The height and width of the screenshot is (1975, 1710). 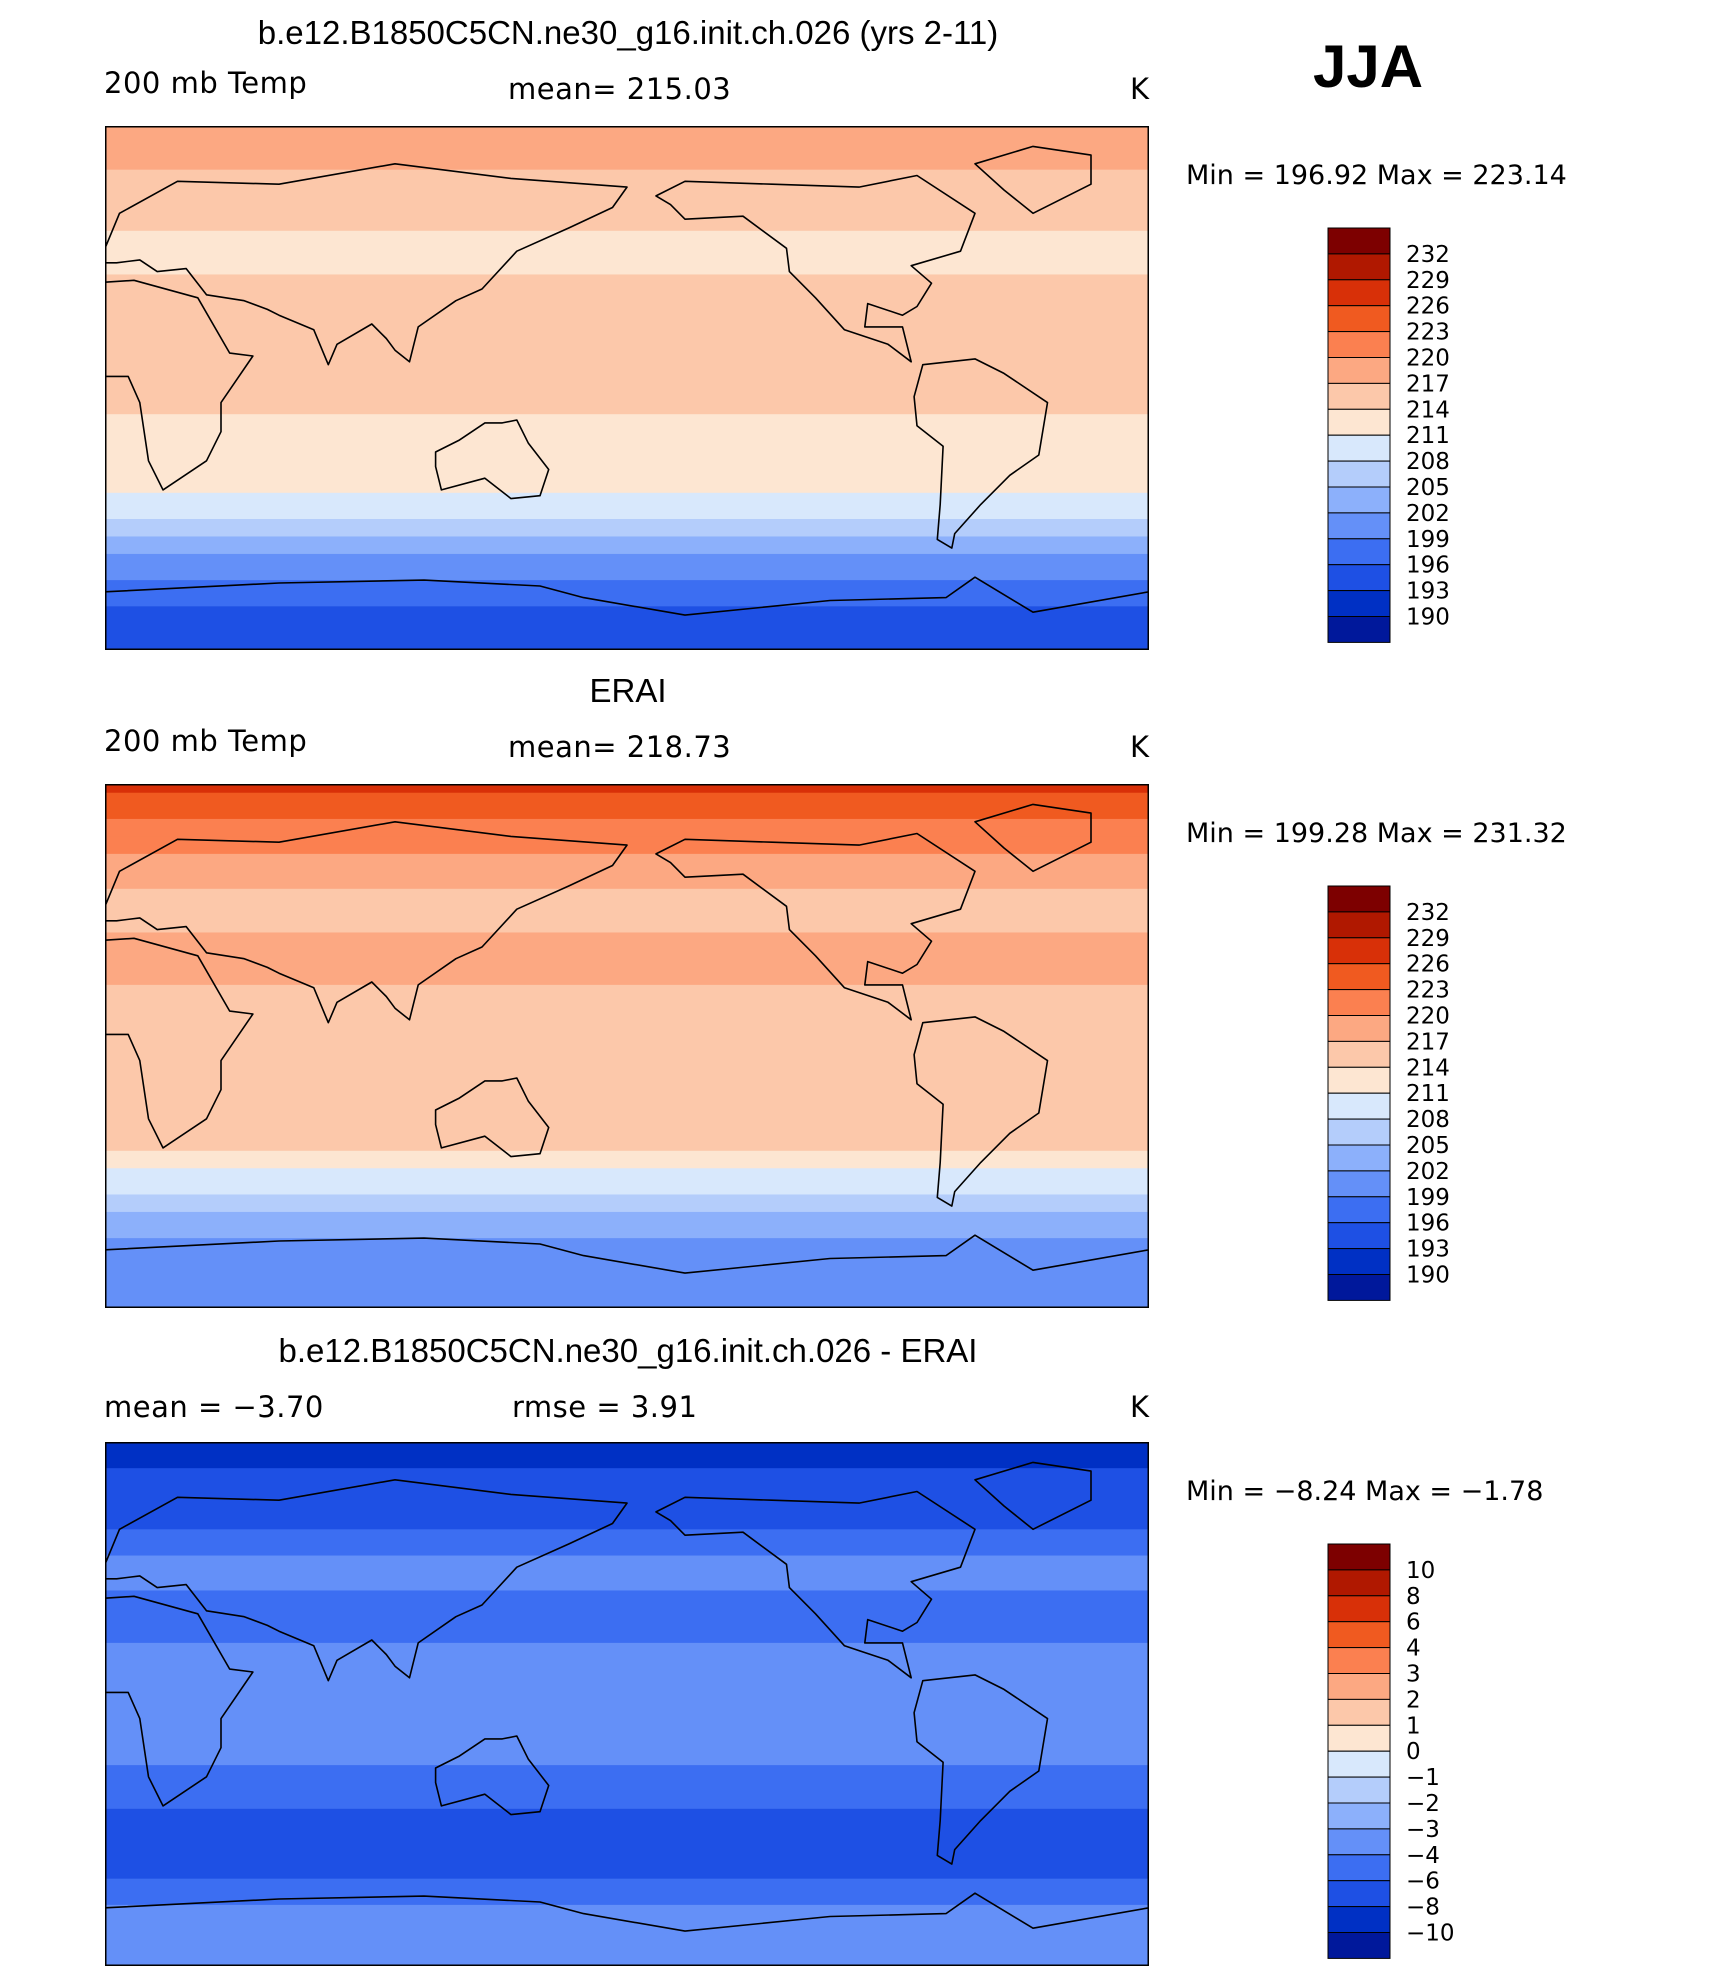 What do you see at coordinates (1428, 1198) in the screenshot?
I see `colorbar-label: 199` at bounding box center [1428, 1198].